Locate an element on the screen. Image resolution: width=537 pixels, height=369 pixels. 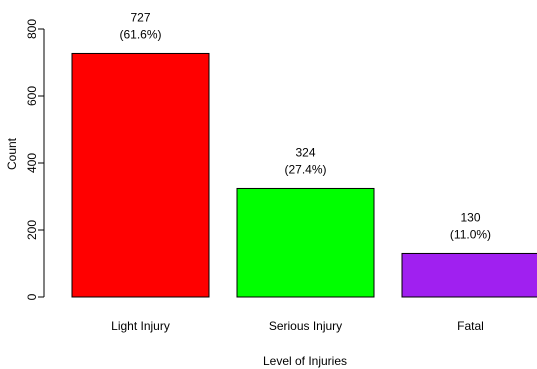
data-label-percent: (11.0%) is located at coordinates (470, 234).